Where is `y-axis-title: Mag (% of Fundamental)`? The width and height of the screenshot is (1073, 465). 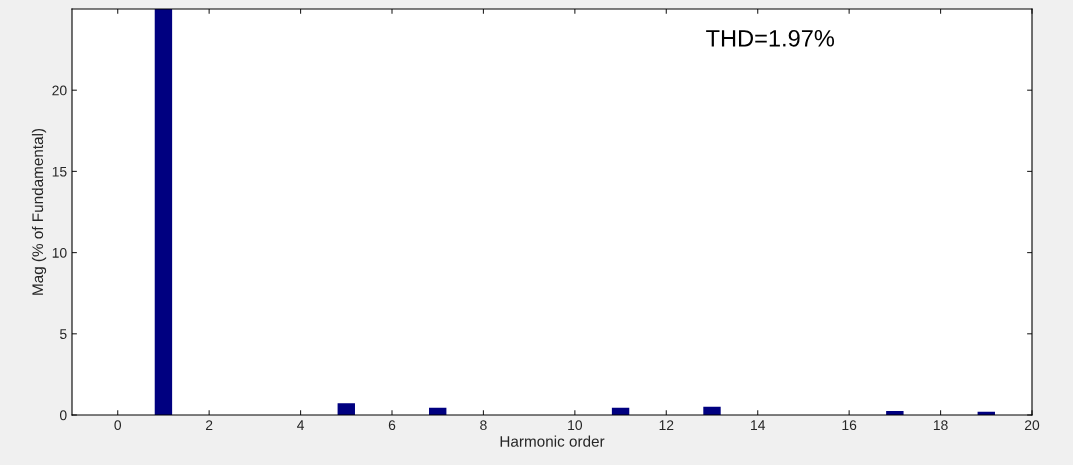
y-axis-title: Mag (% of Fundamental) is located at coordinates (39, 211).